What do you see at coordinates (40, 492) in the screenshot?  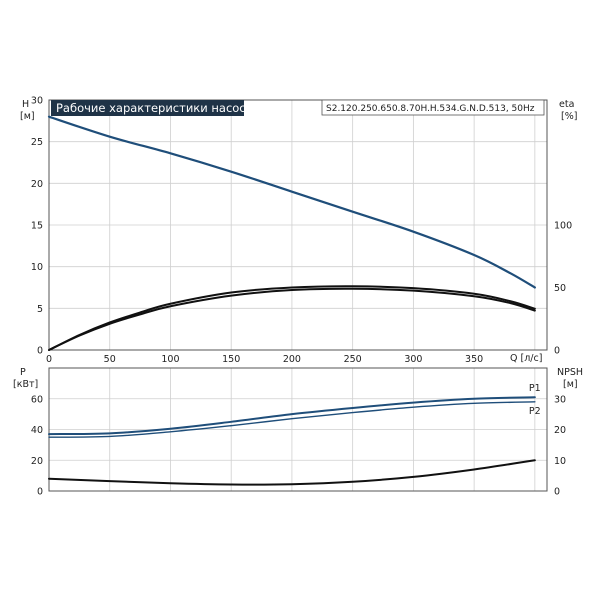 I see `bottom-left-tick-label: 0` at bounding box center [40, 492].